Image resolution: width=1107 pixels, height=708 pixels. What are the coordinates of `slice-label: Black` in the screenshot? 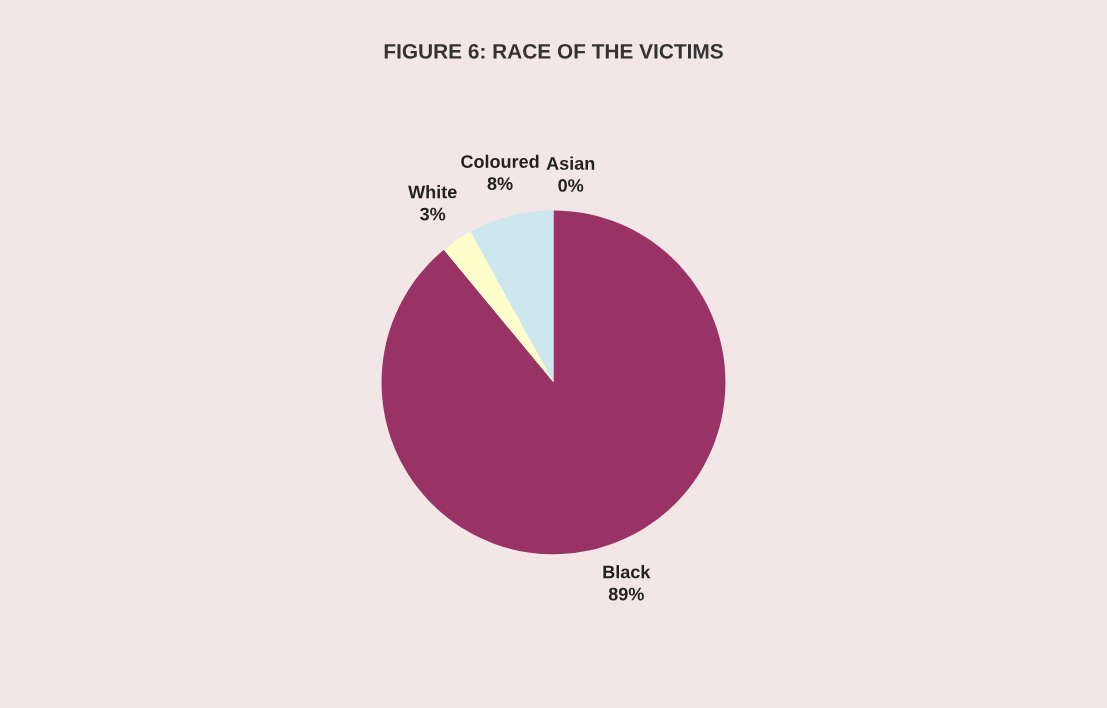 It's located at (627, 572).